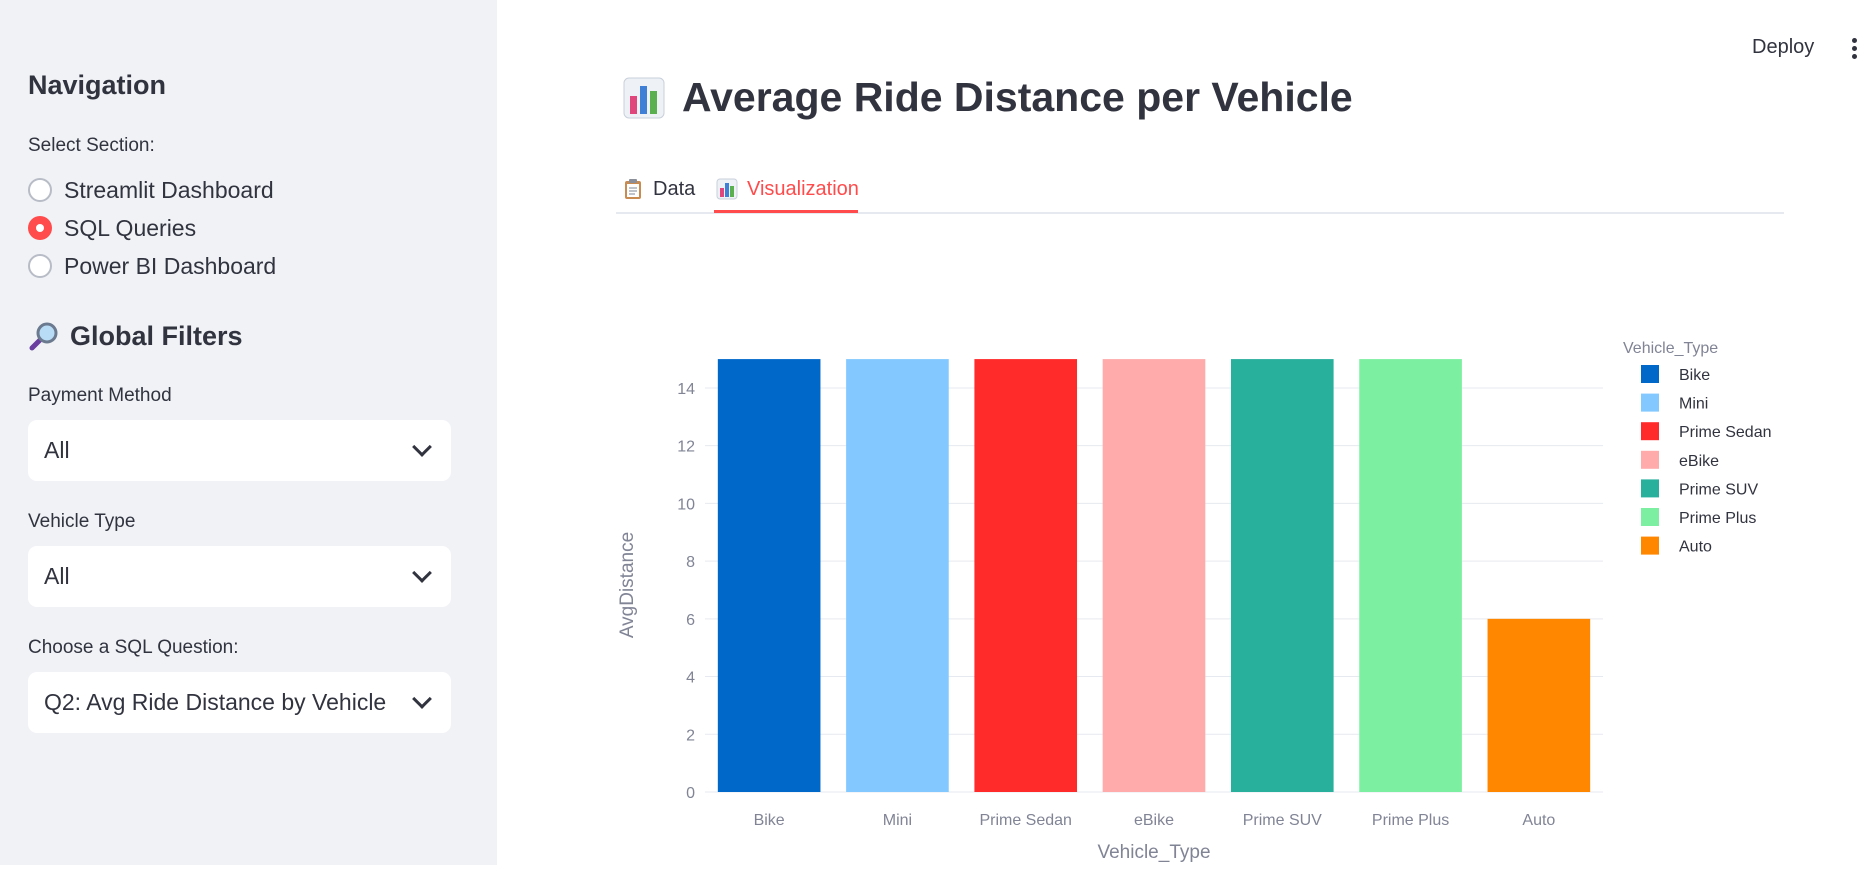 The width and height of the screenshot is (1871, 870). What do you see at coordinates (690, 562) in the screenshot?
I see `y-tick-label: 8` at bounding box center [690, 562].